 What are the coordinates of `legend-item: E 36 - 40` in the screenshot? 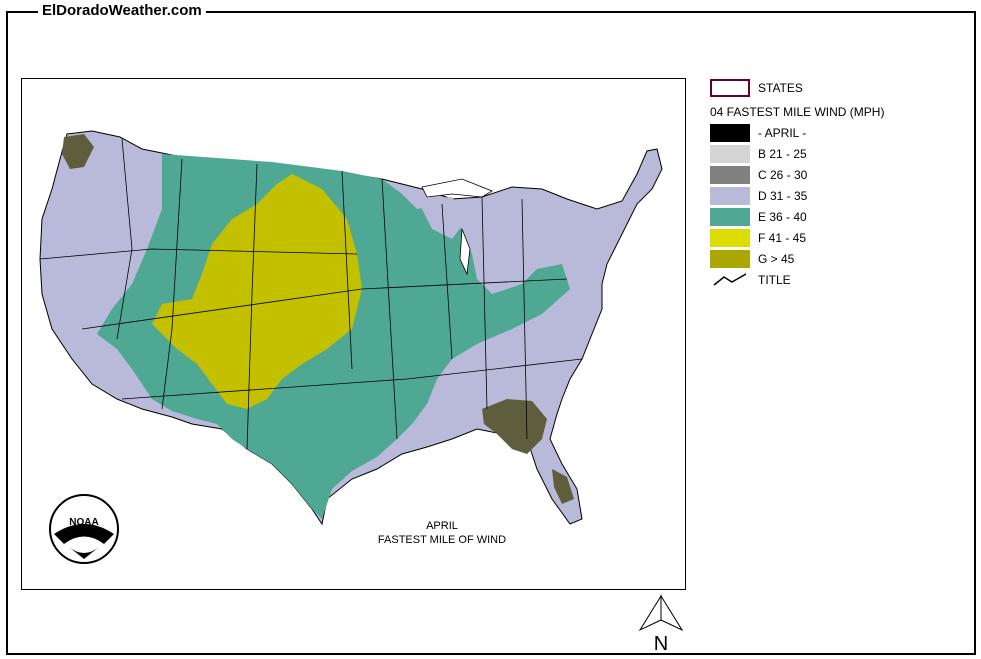 It's located at (758, 217).